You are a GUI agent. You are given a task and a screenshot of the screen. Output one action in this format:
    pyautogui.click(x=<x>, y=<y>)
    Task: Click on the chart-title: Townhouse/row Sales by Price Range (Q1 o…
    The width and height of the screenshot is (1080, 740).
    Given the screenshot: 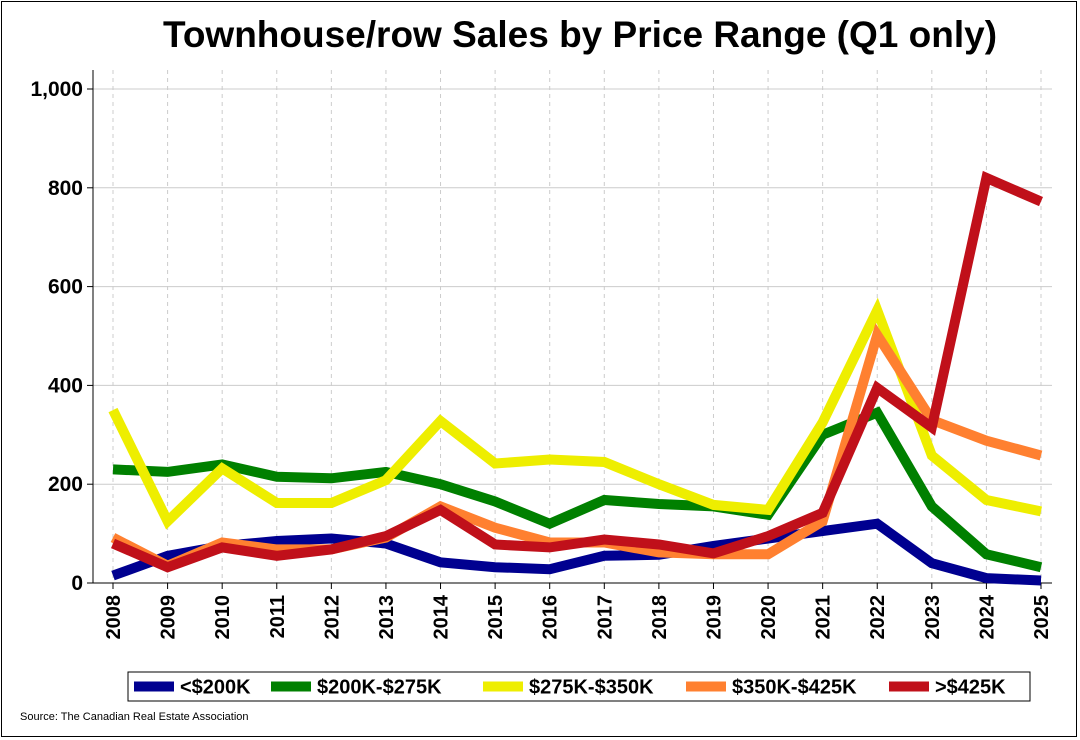 What is the action you would take?
    pyautogui.click(x=580, y=34)
    